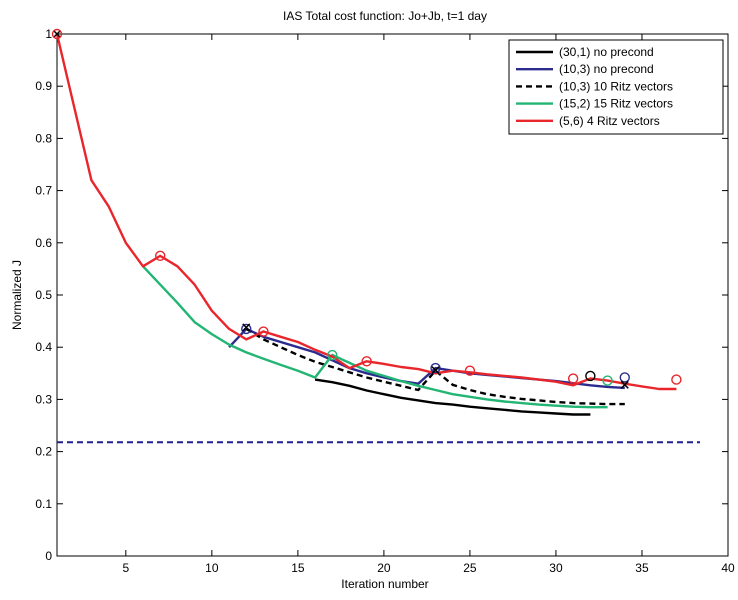 The width and height of the screenshot is (738, 600). Describe the element at coordinates (125, 568) in the screenshot. I see `x-tick-label: 5` at that location.